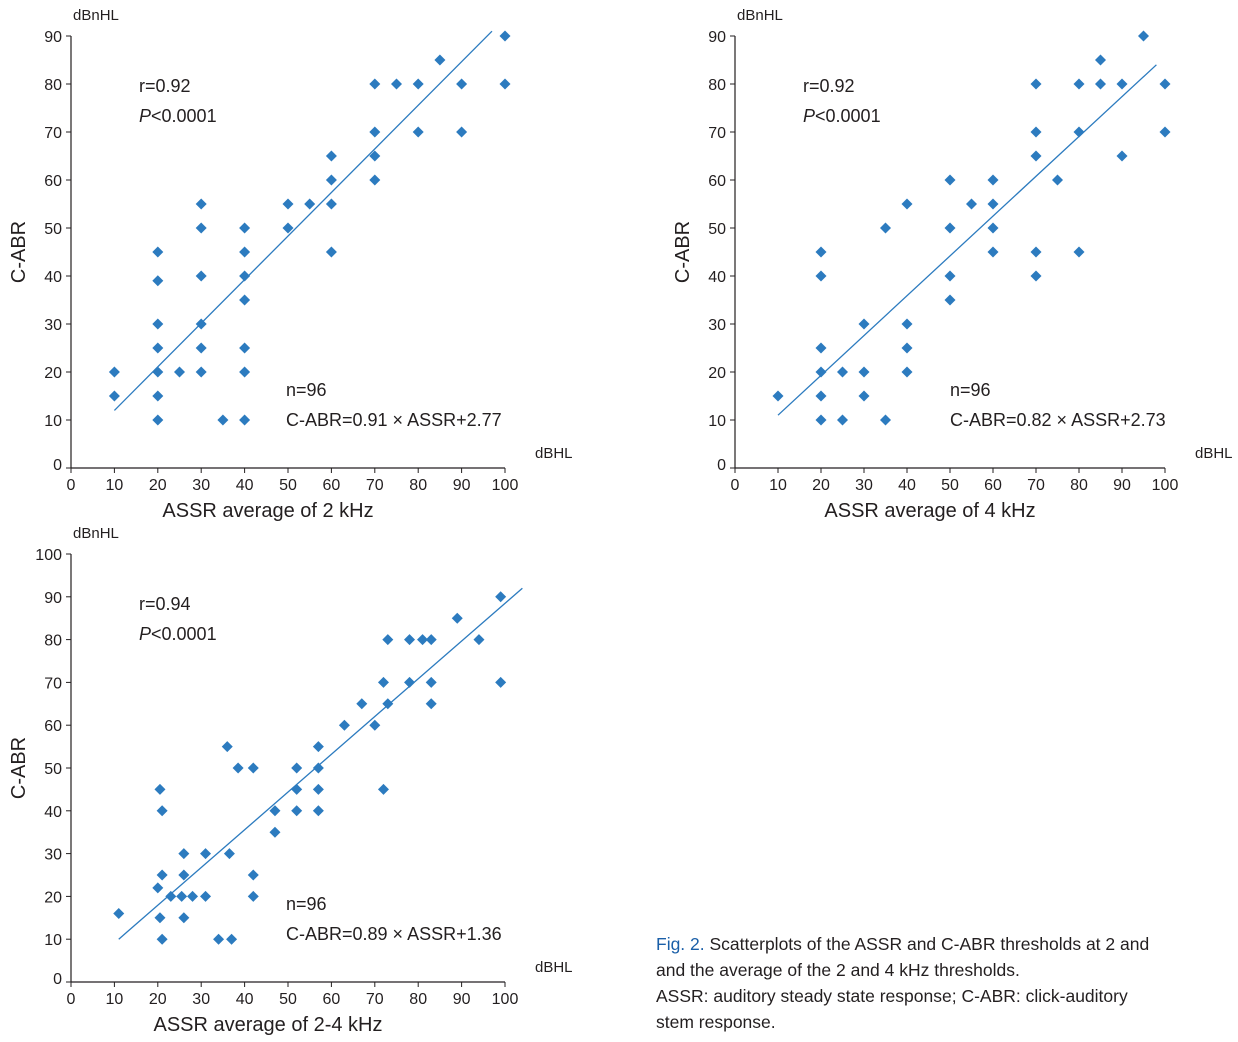  Describe the element at coordinates (245, 999) in the screenshot. I see `x-tick-label: 40` at that location.